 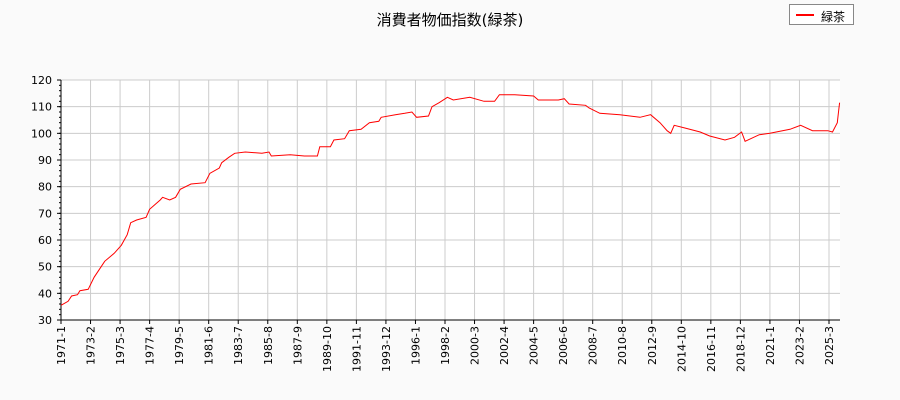 What do you see at coordinates (91, 345) in the screenshot?
I see `x-tick-label: 1973-2` at bounding box center [91, 345].